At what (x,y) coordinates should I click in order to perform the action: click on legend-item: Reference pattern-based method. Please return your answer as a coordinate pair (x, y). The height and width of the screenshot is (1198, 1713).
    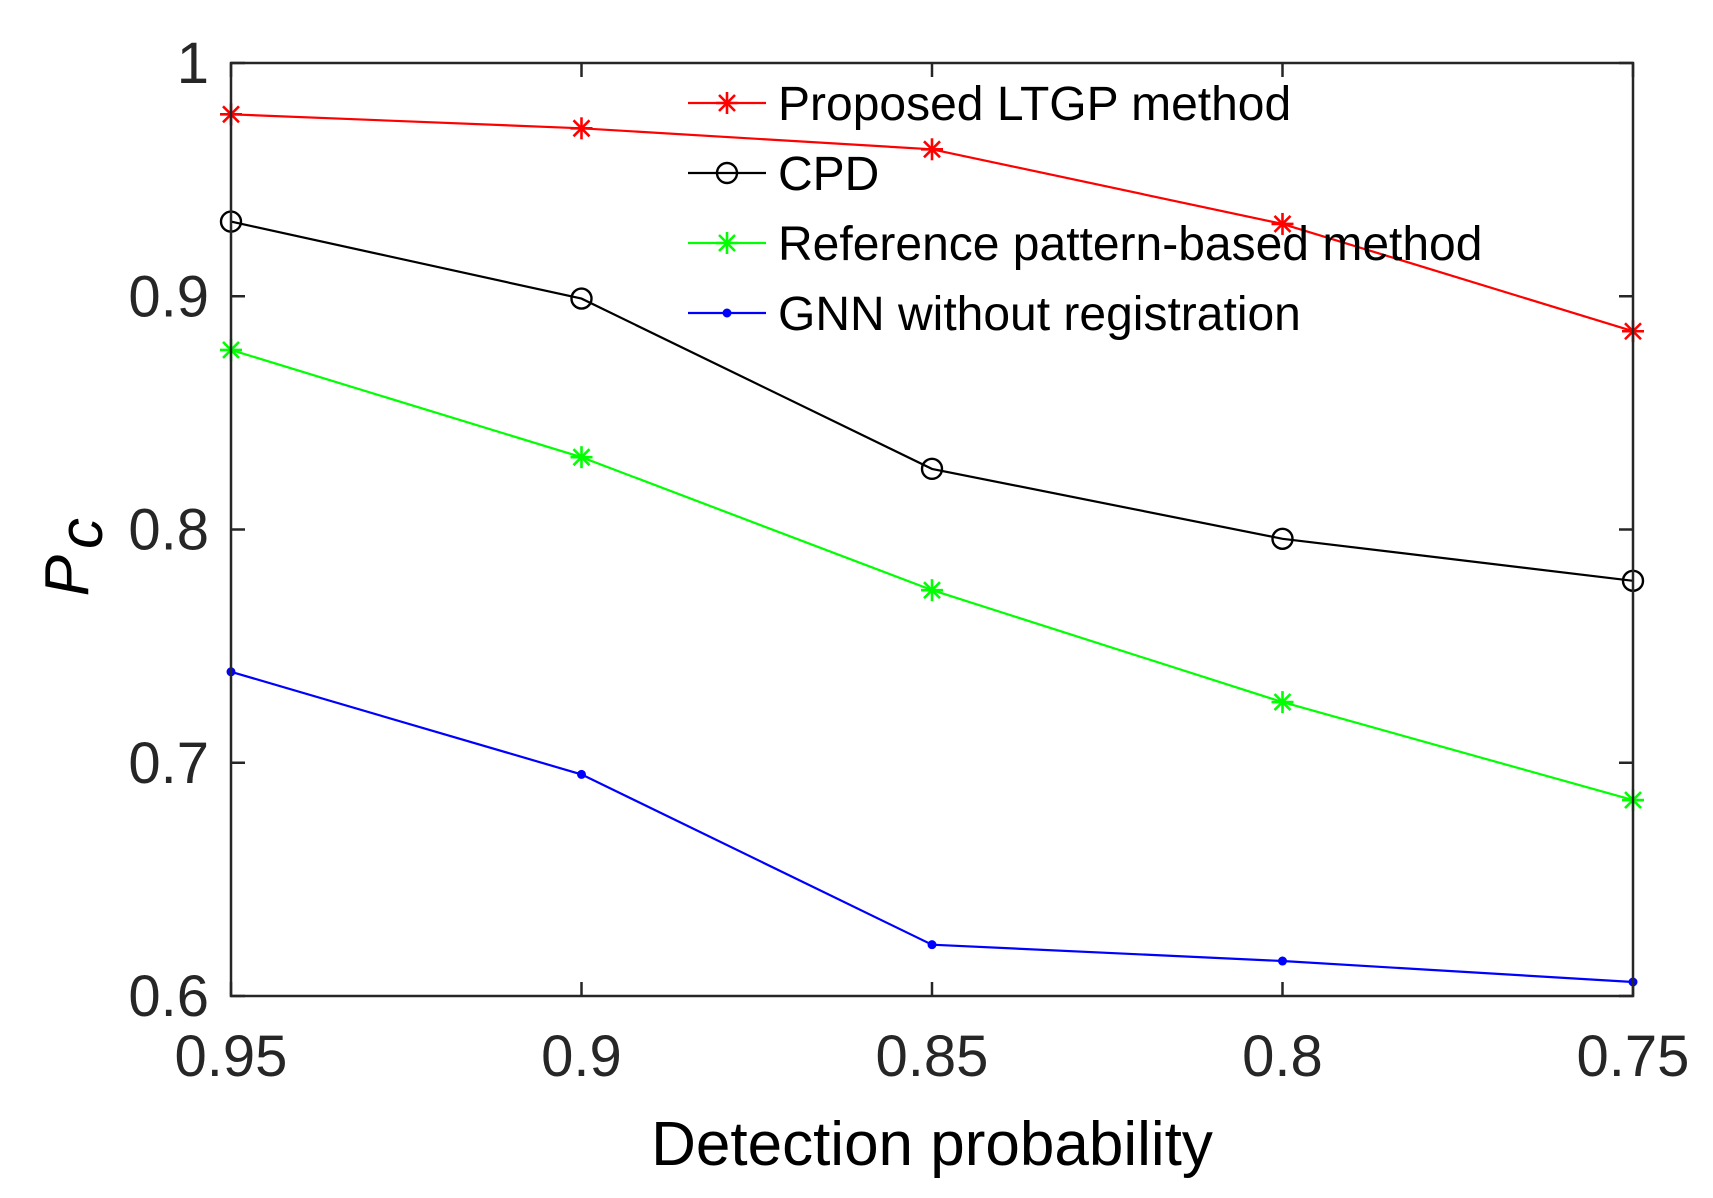
    Looking at the image, I should click on (1085, 244).